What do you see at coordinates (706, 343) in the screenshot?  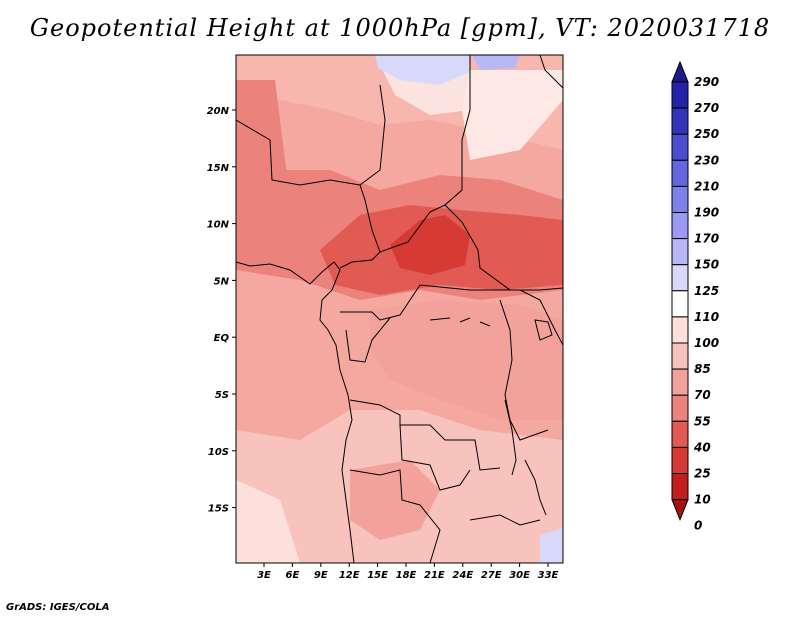 I see `colorbar-label: 100` at bounding box center [706, 343].